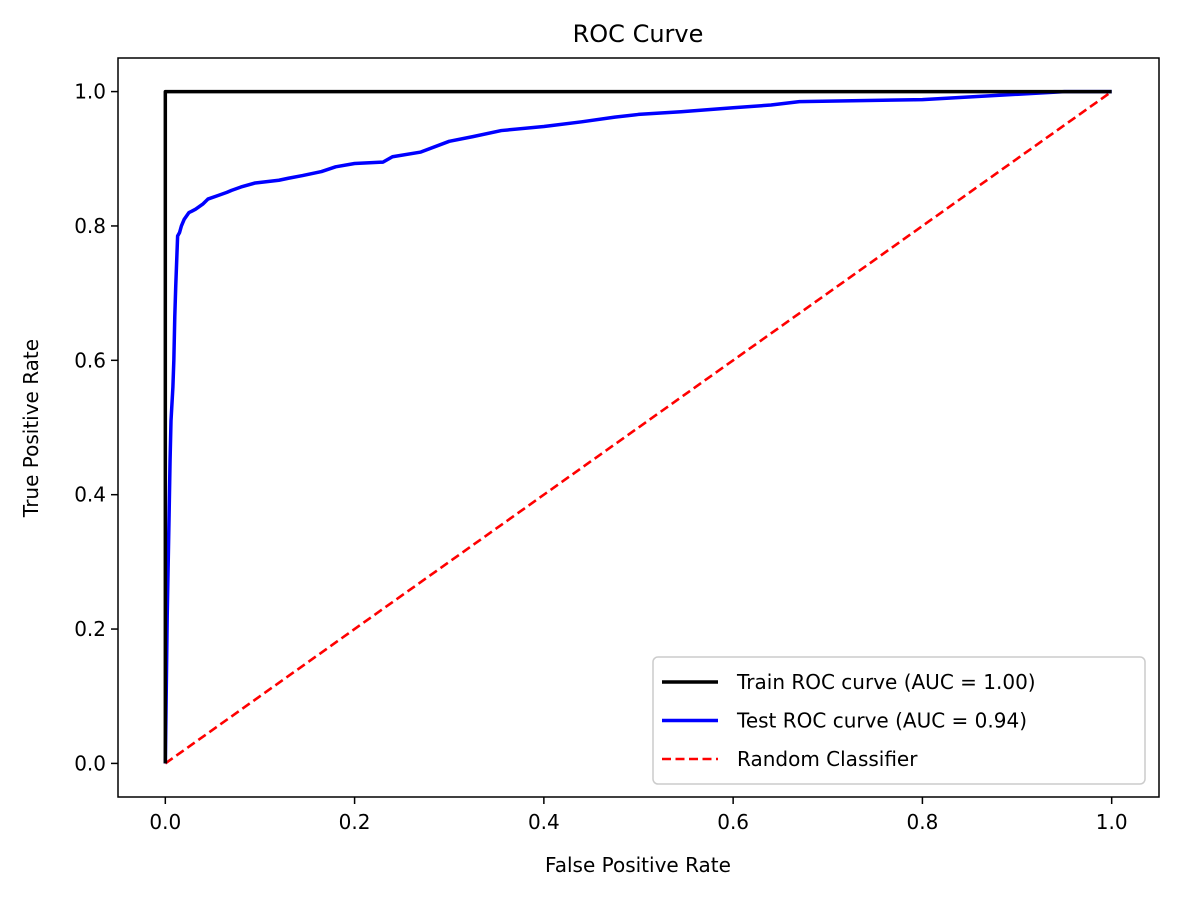 This screenshot has height=898, width=1177. Describe the element at coordinates (886, 682) in the screenshot. I see `legend-label-0: Train ROC curve (AUC = 1.00)` at that location.